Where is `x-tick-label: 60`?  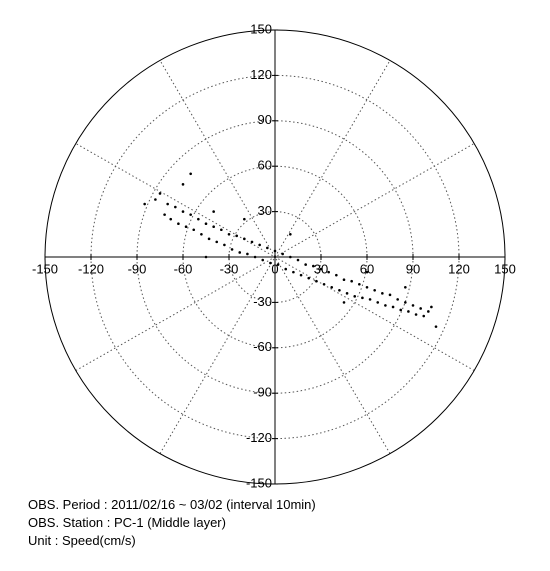
x-tick-label: 60 is located at coordinates (367, 268).